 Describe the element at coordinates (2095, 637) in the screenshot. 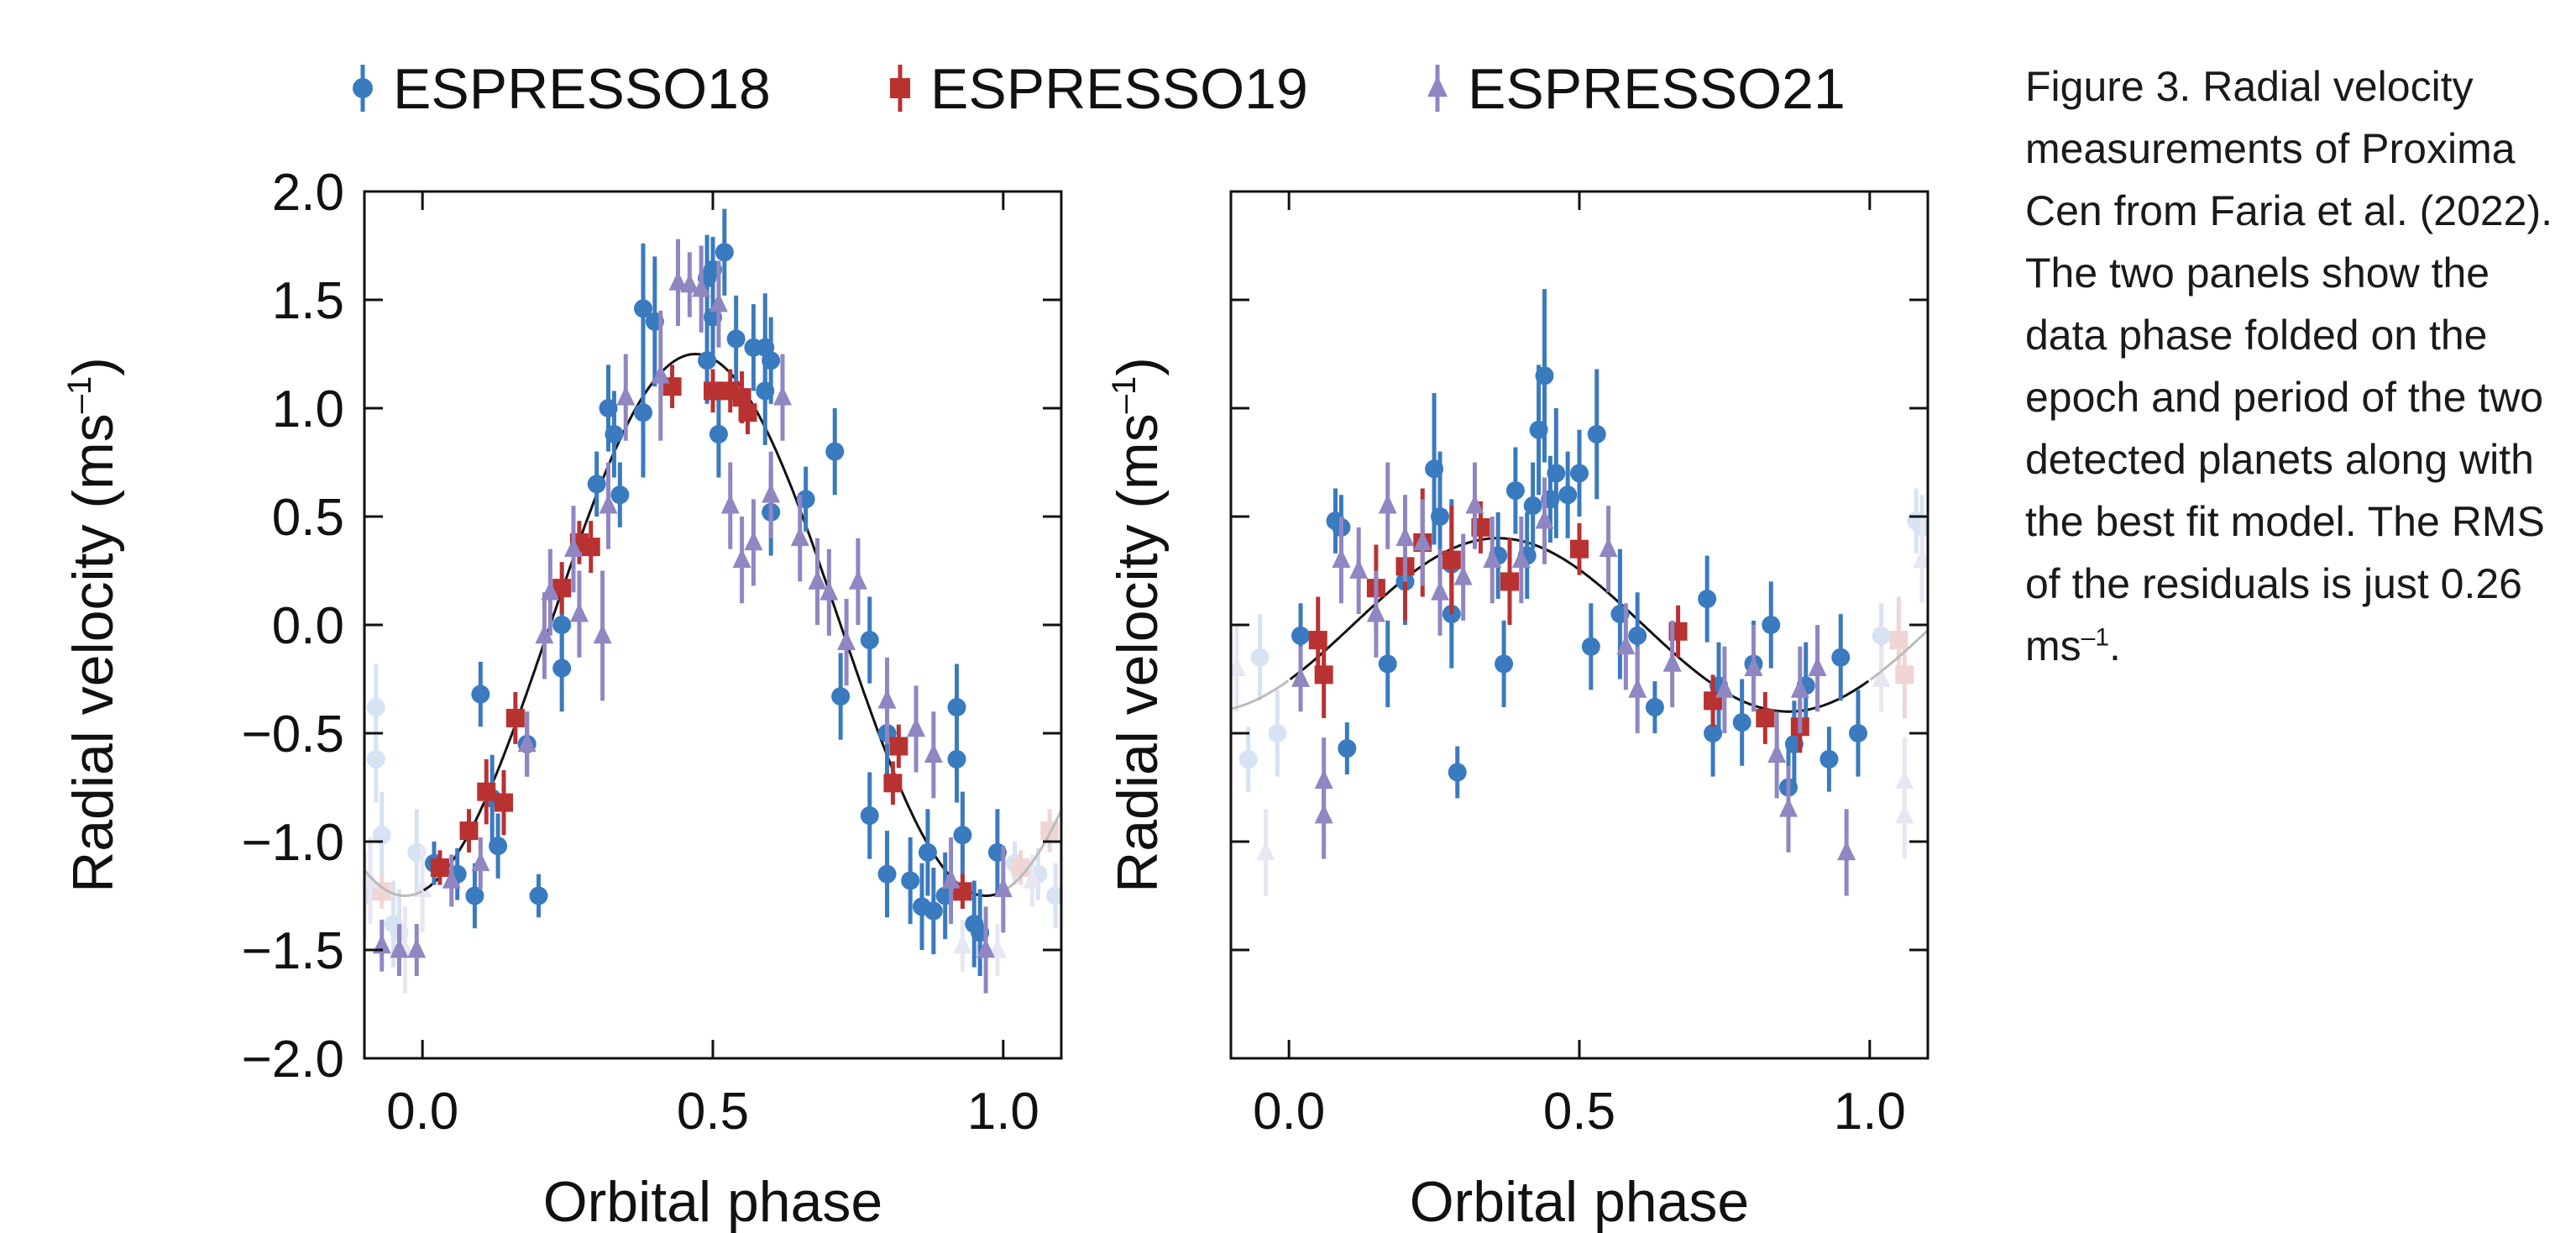

I see `caption-superscript: –1` at that location.